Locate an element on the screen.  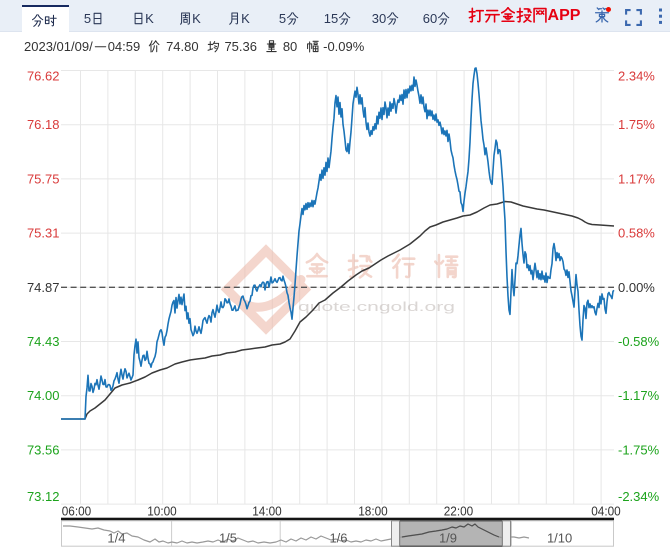
svg-text: -1.75% is located at coordinates (639, 449).